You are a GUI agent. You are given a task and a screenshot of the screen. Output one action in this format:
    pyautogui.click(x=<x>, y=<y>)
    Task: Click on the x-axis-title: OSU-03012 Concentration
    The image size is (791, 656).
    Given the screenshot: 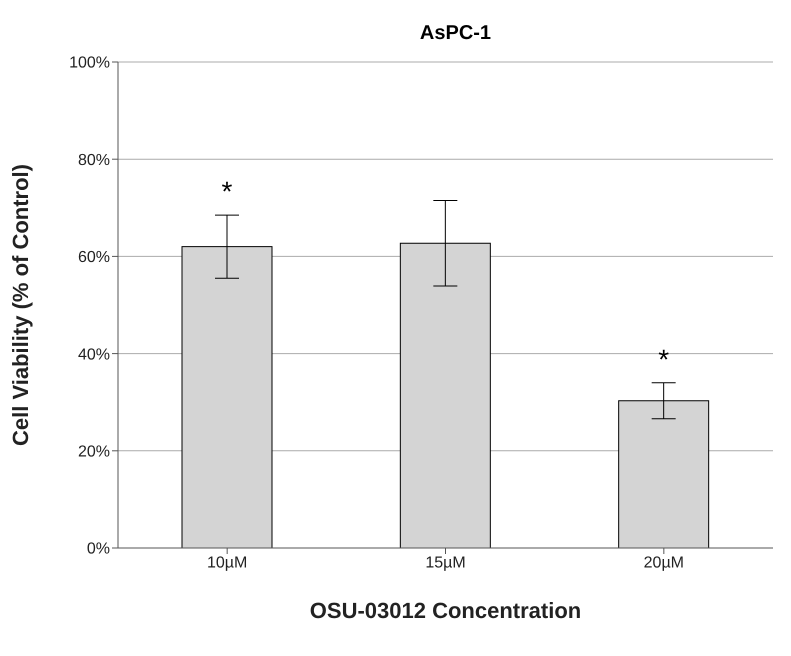 What is the action you would take?
    pyautogui.click(x=446, y=610)
    